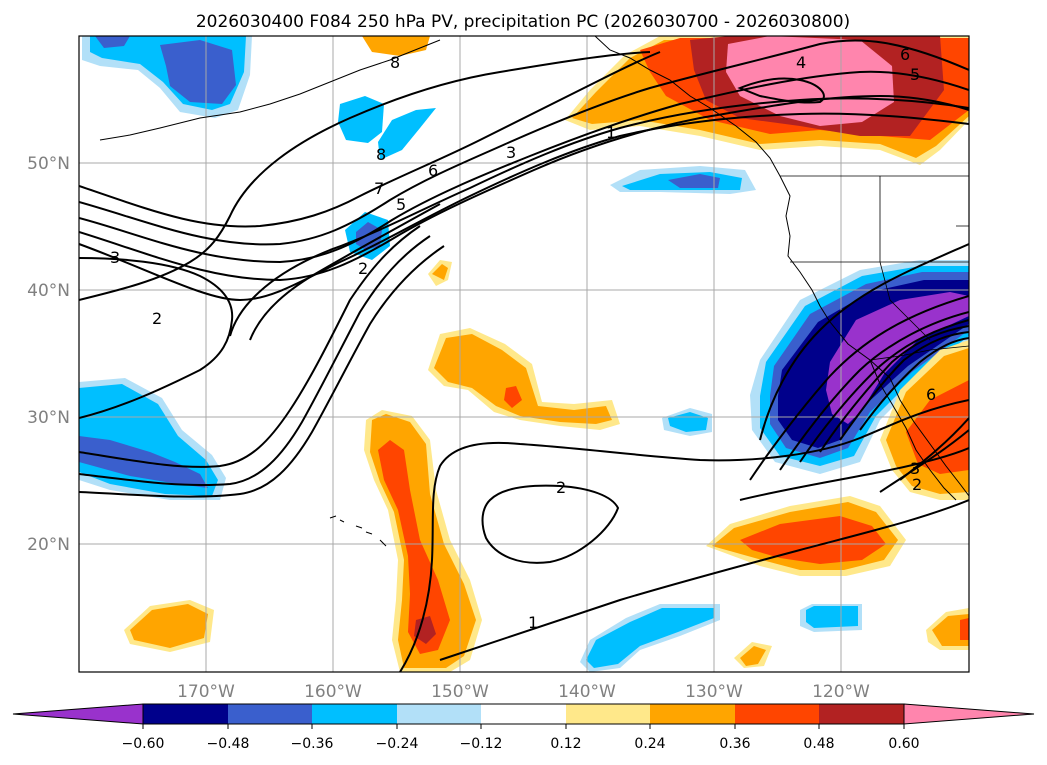 The width and height of the screenshot is (1047, 765). Describe the element at coordinates (48, 164) in the screenshot. I see `lat-label-50n: 50°N` at that location.